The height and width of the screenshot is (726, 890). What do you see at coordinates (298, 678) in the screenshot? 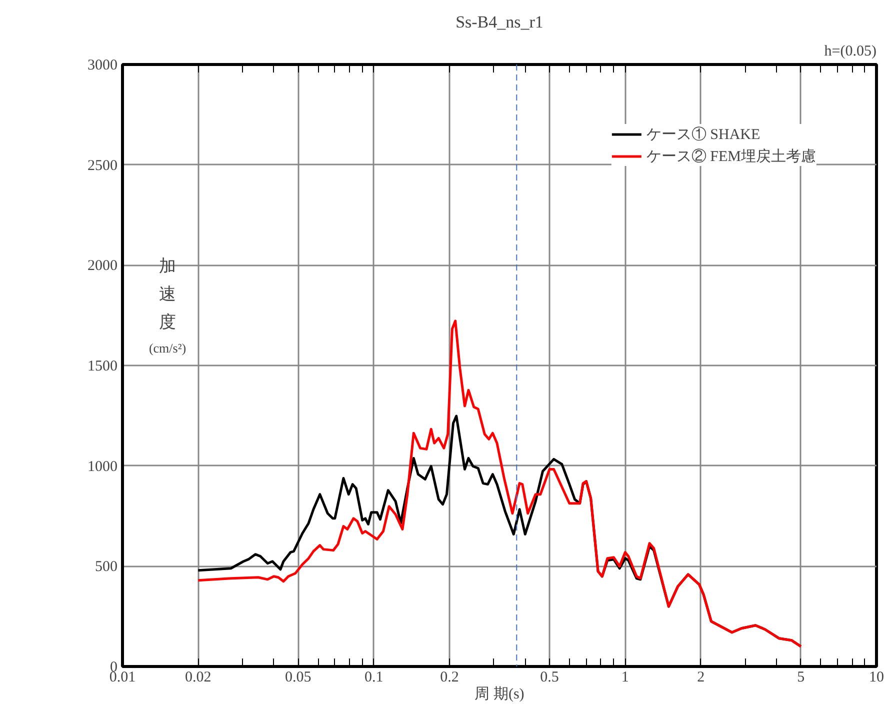
I see `x-tick-label: 0.05` at bounding box center [298, 678].